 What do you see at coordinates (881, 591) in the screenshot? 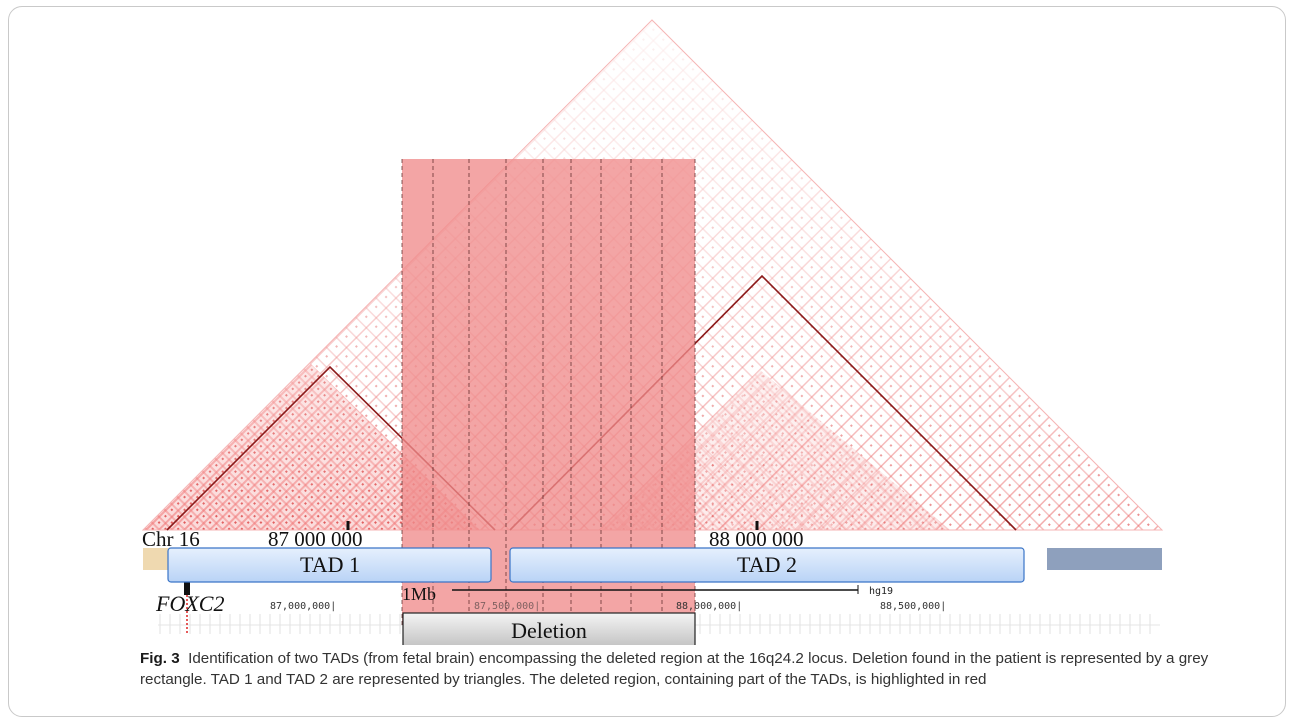
I see `assembly-label: hg19` at bounding box center [881, 591].